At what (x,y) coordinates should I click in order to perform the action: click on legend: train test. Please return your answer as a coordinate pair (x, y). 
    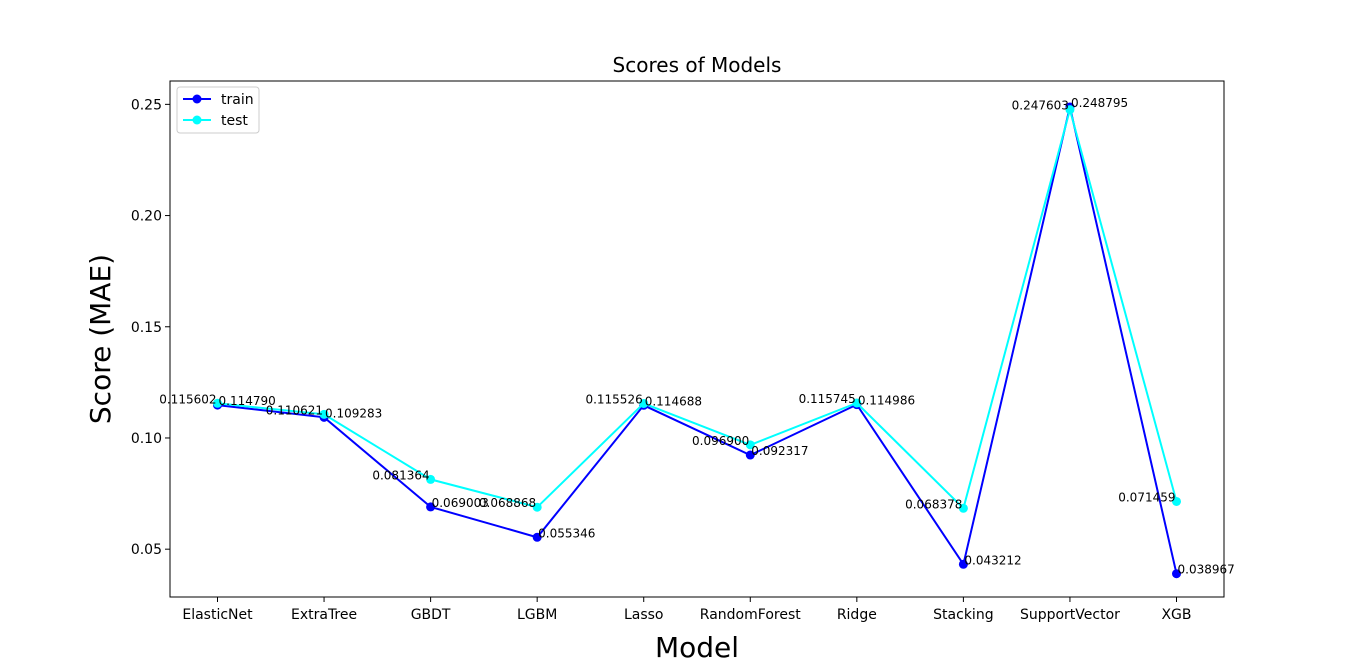
    Looking at the image, I should click on (218, 110).